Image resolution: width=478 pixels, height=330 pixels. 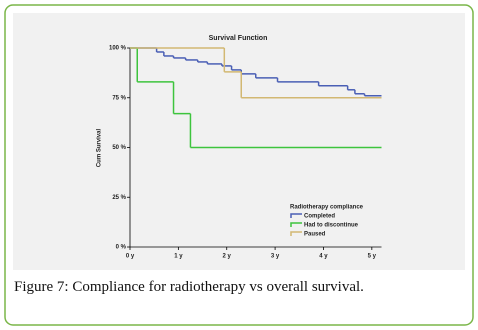 I want to click on caption-label: Figure 7:, so click(x=41, y=287).